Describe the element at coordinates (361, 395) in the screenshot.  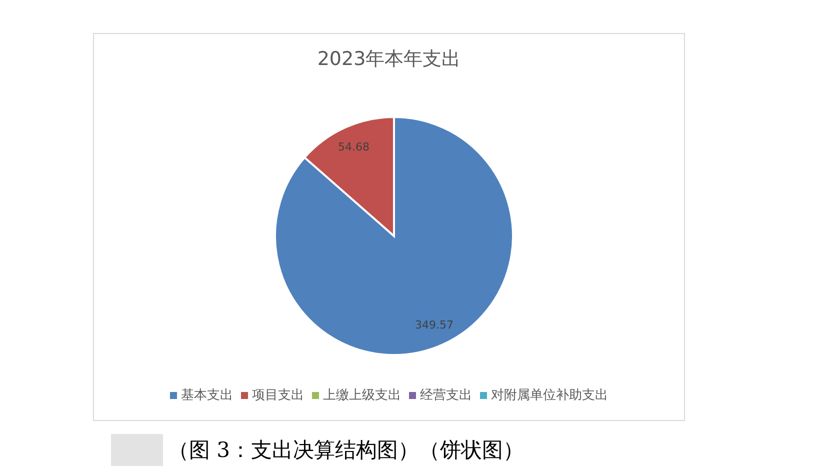
I see `legend-label: 上缴上级支出` at that location.